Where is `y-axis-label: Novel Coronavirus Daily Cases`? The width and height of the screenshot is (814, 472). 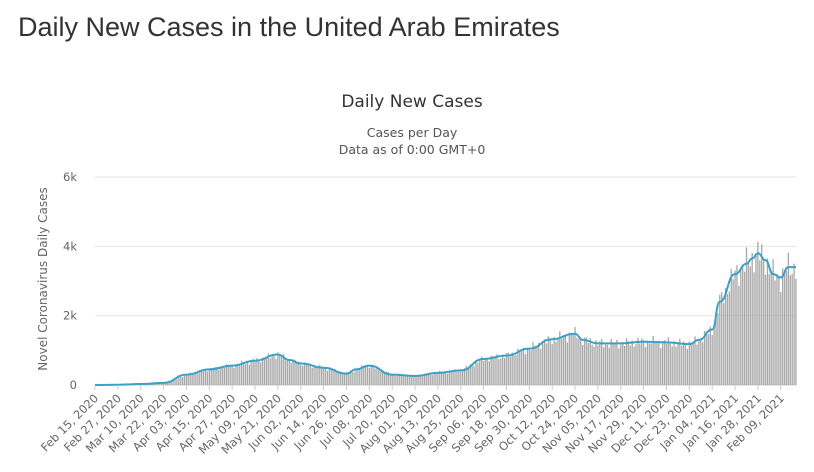 y-axis-label: Novel Coronavirus Daily Cases is located at coordinates (43, 278).